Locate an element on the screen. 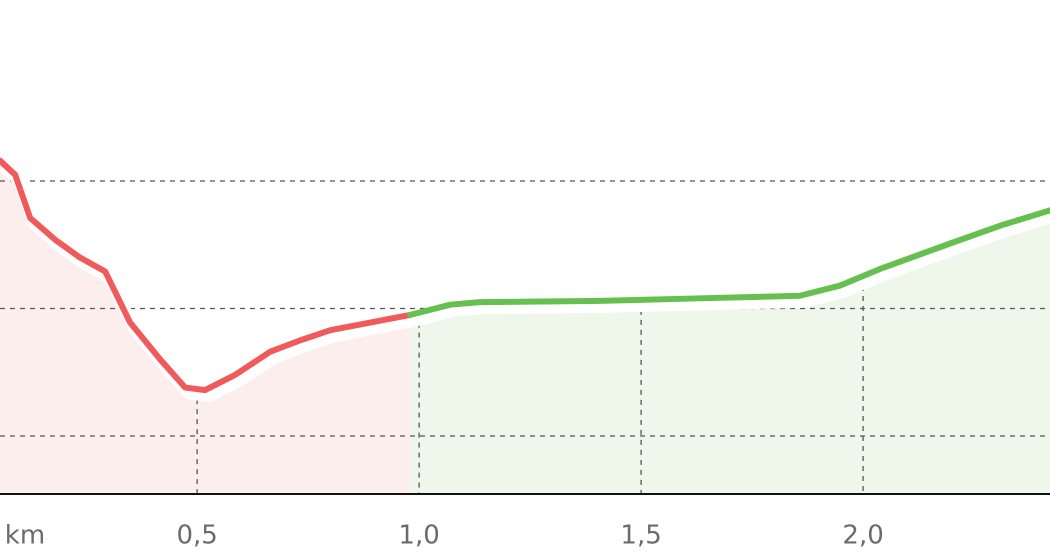  x-tick-label: 1,5 is located at coordinates (640, 536).